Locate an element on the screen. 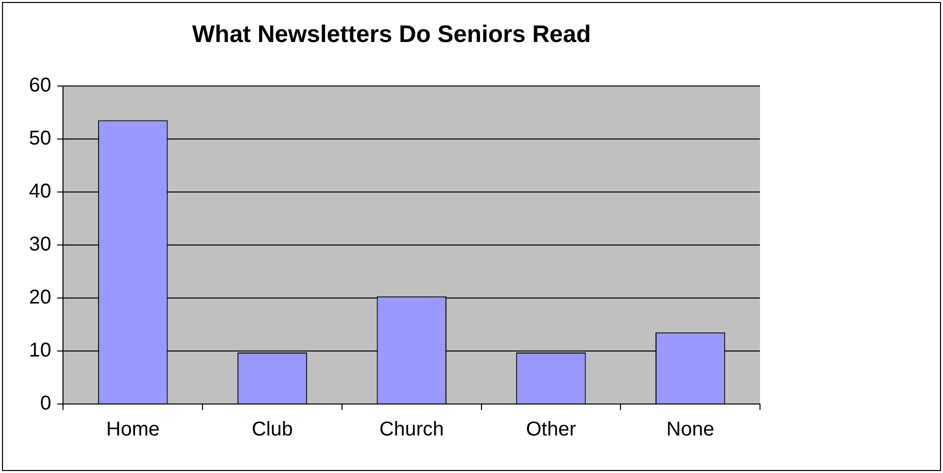  y-tick-label: 10 is located at coordinates (40, 350).